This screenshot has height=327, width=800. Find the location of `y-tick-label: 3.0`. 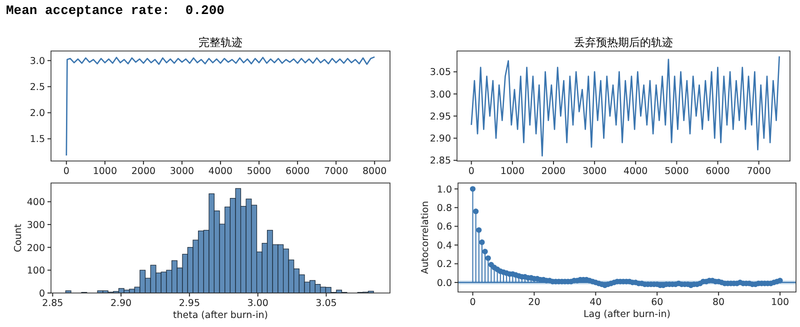

y-tick-label: 3.0 is located at coordinates (37, 61).